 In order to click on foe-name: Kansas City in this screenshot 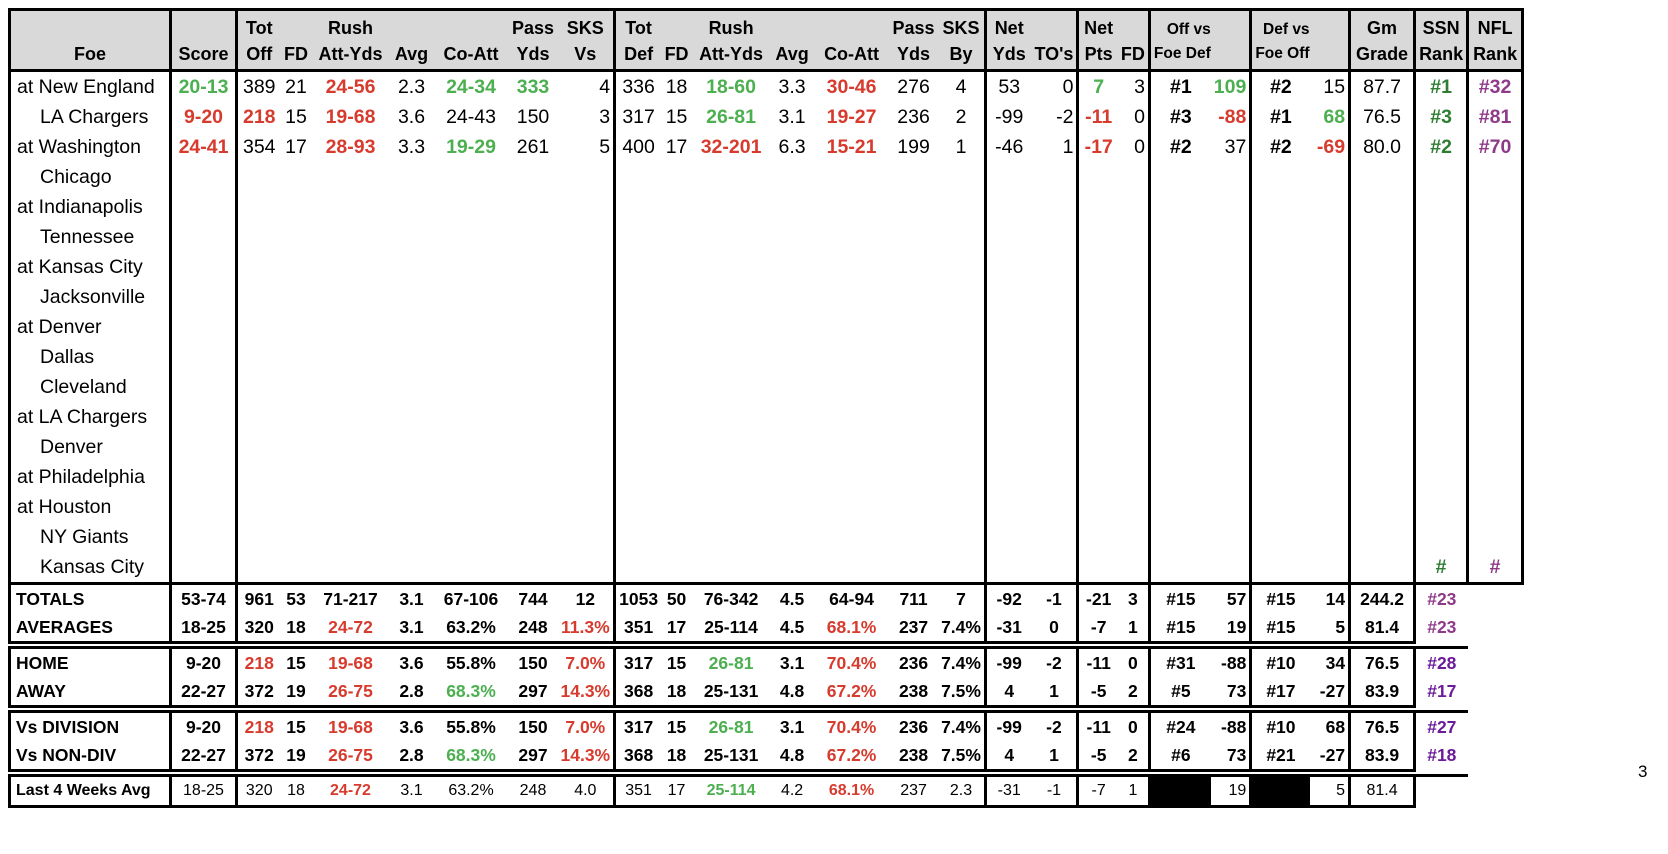, I will do `click(90, 568)`.